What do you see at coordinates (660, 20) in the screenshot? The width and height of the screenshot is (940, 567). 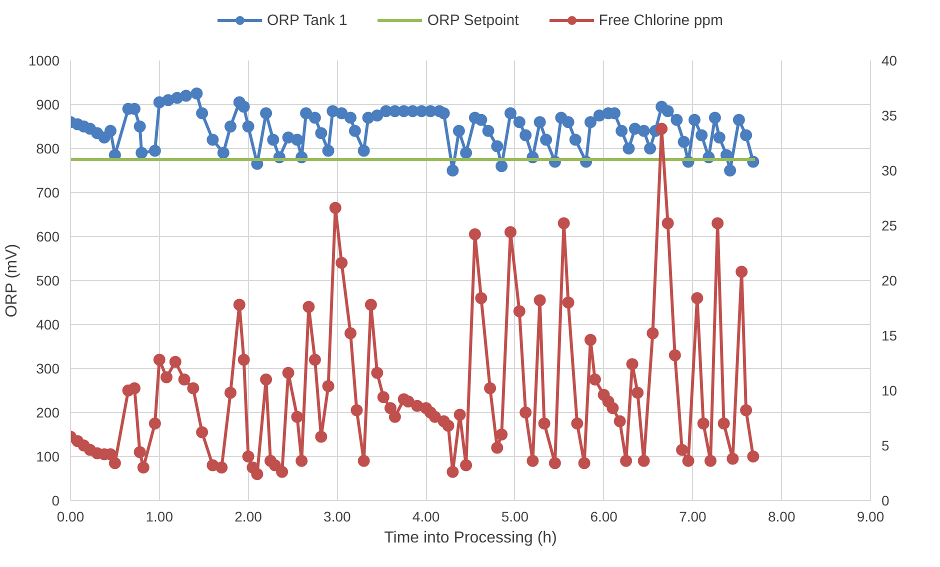 I see `legend-label: Free Chlorine ppm` at bounding box center [660, 20].